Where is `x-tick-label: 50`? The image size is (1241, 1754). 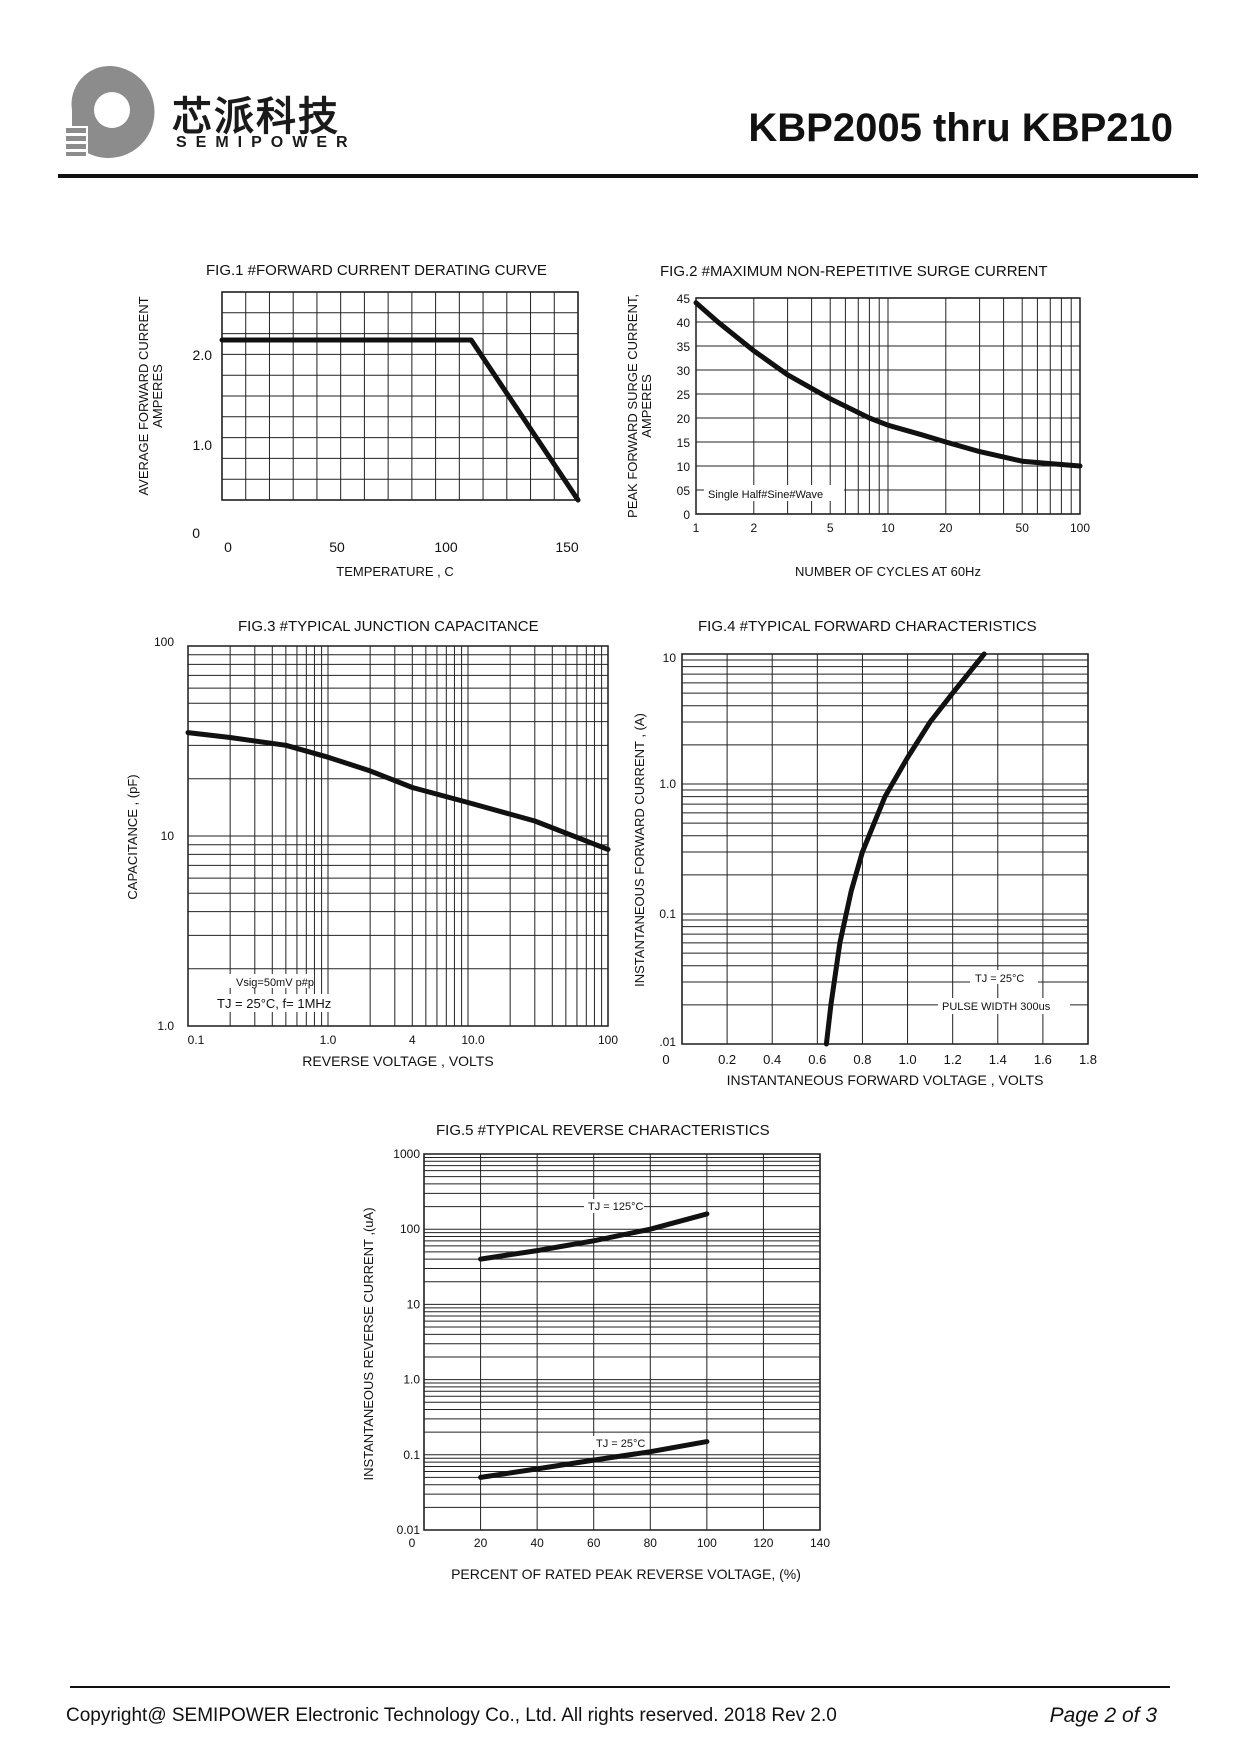 x-tick-label: 50 is located at coordinates (337, 547).